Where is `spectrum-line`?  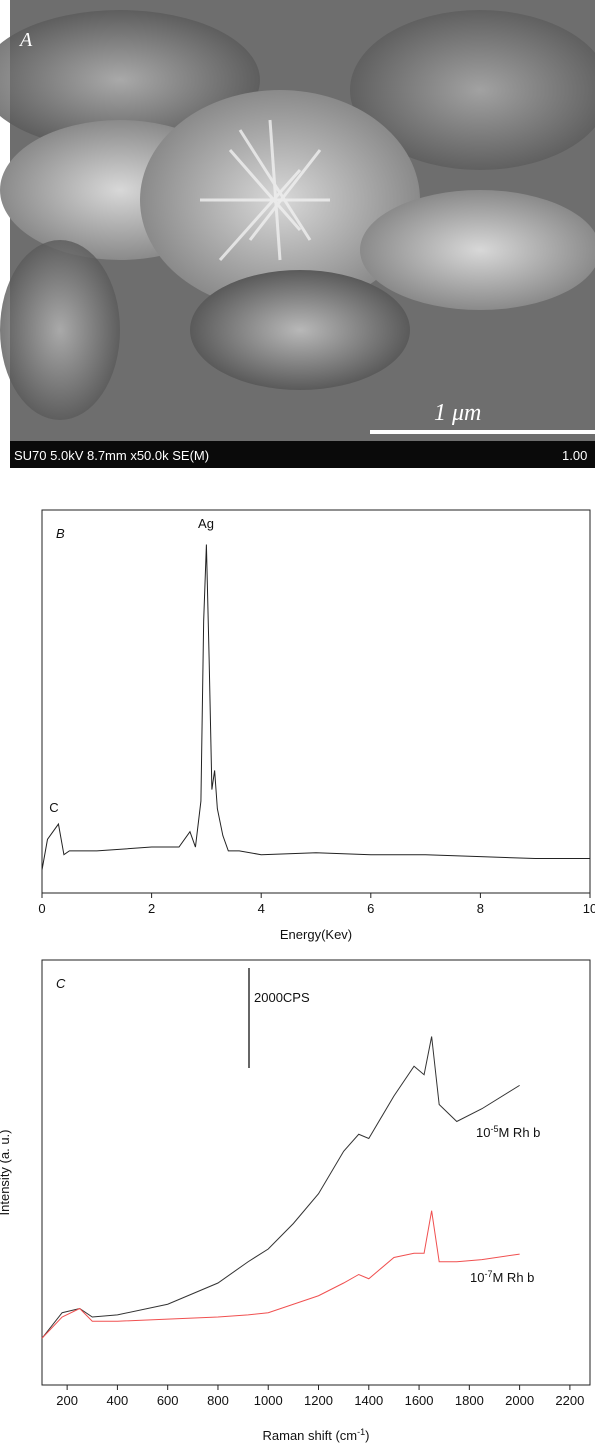 spectrum-line is located at coordinates (280, 1274).